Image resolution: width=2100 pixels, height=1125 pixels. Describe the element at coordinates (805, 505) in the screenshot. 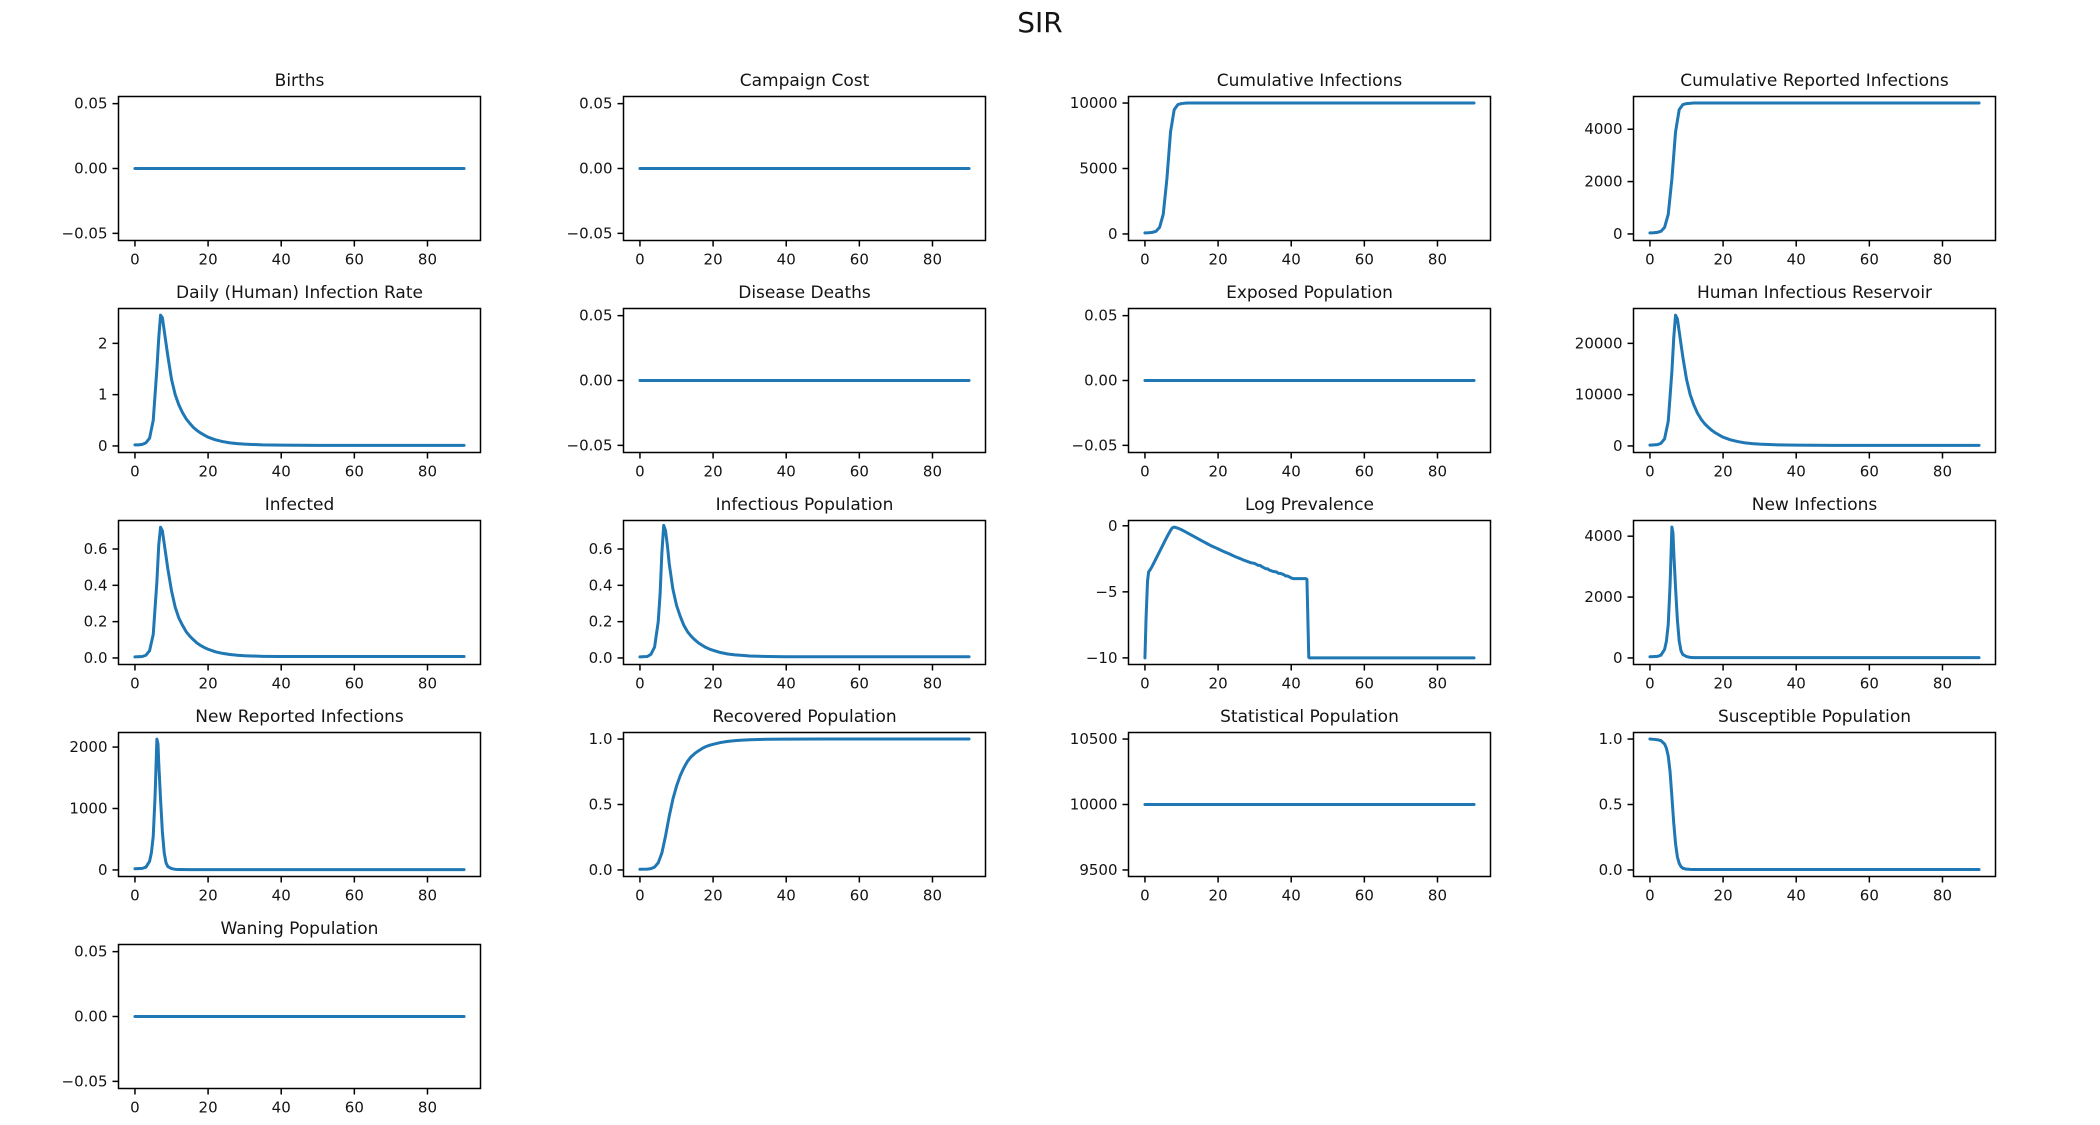

I see `subplot-title: Infectious Population` at that location.